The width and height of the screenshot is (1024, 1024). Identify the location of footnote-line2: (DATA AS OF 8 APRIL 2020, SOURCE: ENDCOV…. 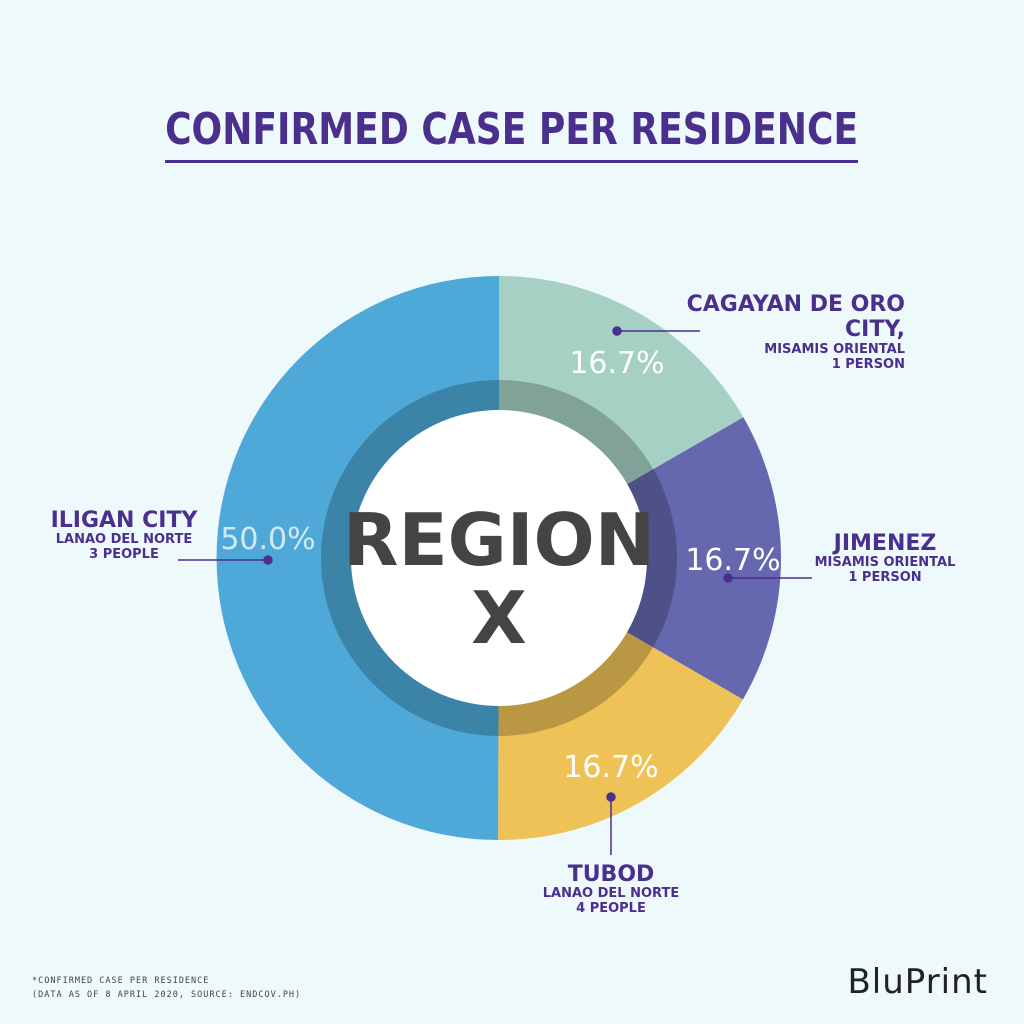
(167, 994).